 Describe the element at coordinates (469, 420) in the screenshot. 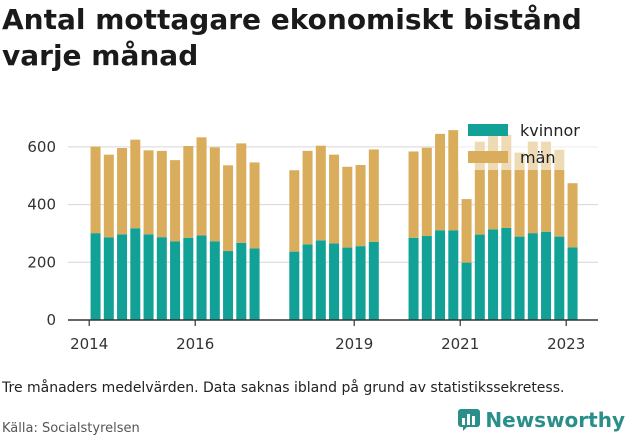

I see `bar-chart-icon` at that location.